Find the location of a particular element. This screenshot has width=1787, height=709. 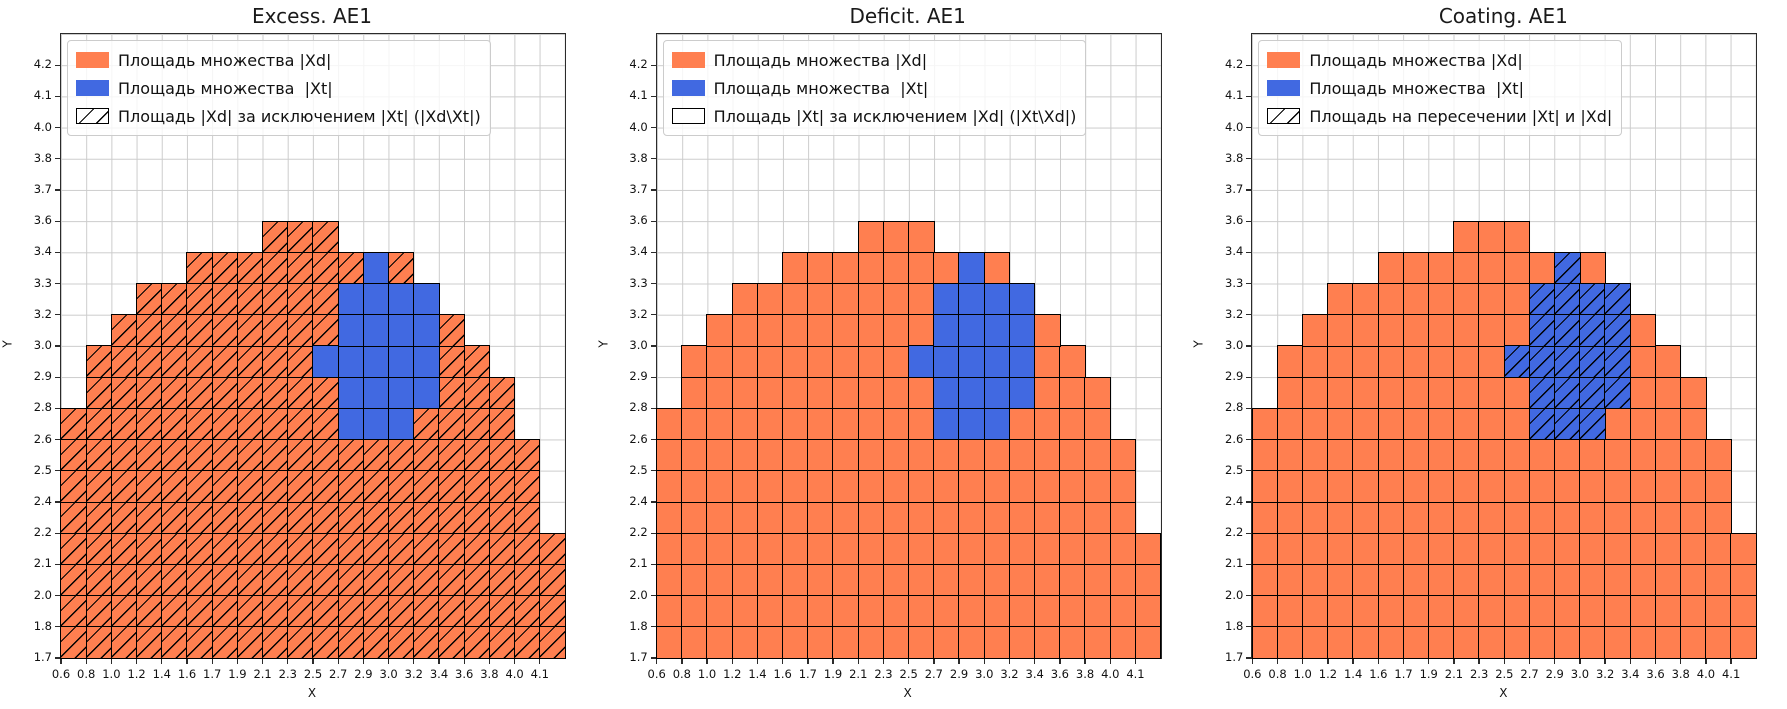

x-tick-label: 2.1 is located at coordinates (262, 674).